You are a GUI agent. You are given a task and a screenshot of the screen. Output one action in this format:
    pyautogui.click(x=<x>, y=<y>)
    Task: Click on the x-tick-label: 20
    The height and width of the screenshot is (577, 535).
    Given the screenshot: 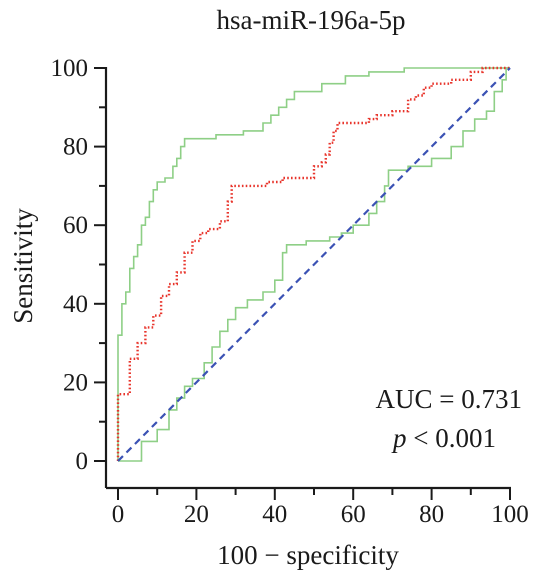 What is the action you would take?
    pyautogui.click(x=196, y=514)
    